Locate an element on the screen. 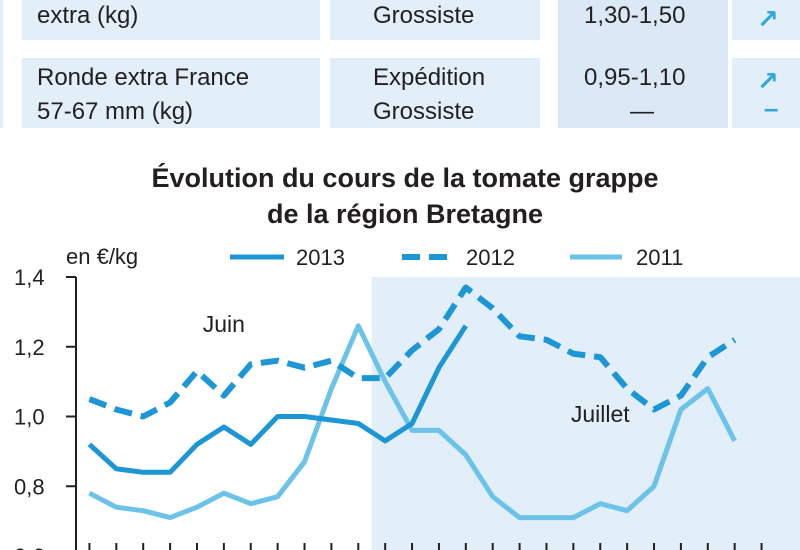 Image resolution: width=800 pixels, height=550 pixels. stage-label: Expédition is located at coordinates (429, 77).